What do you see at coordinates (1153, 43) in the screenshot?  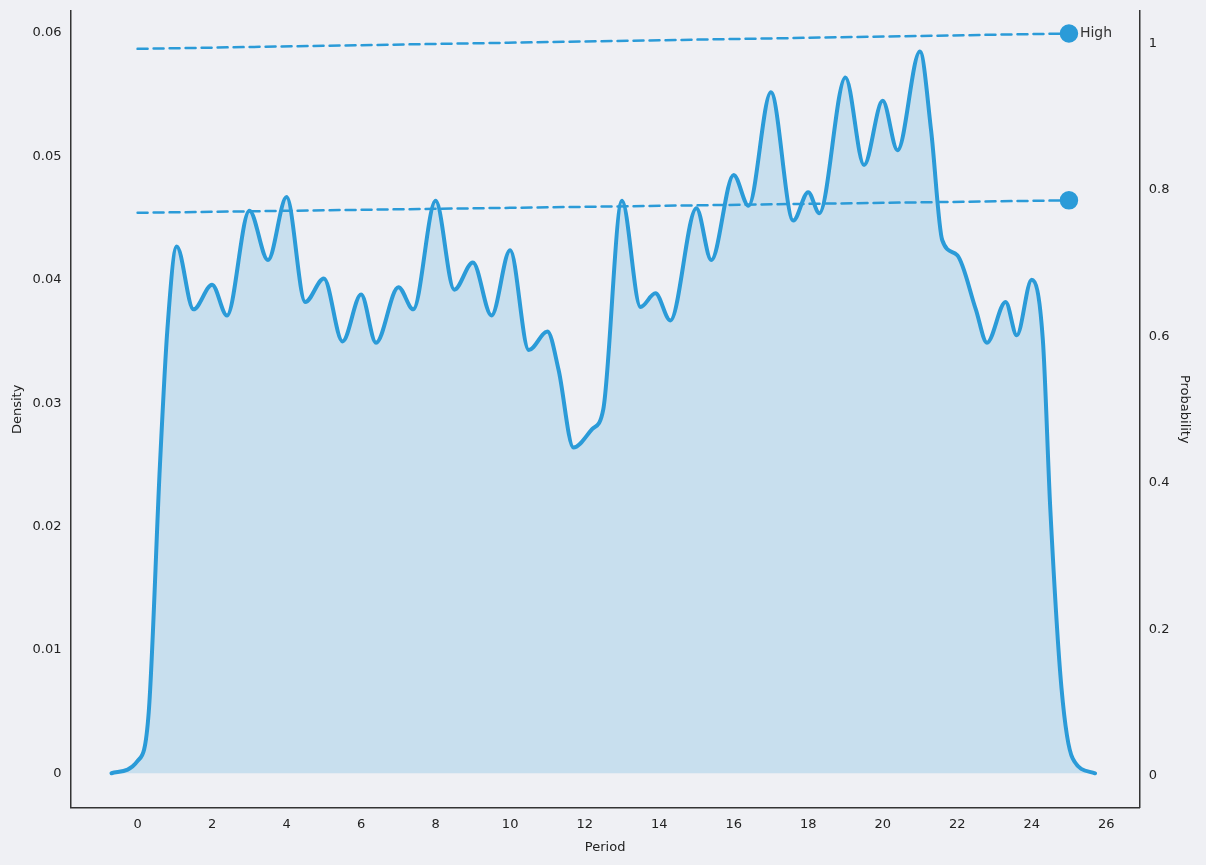 I see `y2-tick-label: 1` at bounding box center [1153, 43].